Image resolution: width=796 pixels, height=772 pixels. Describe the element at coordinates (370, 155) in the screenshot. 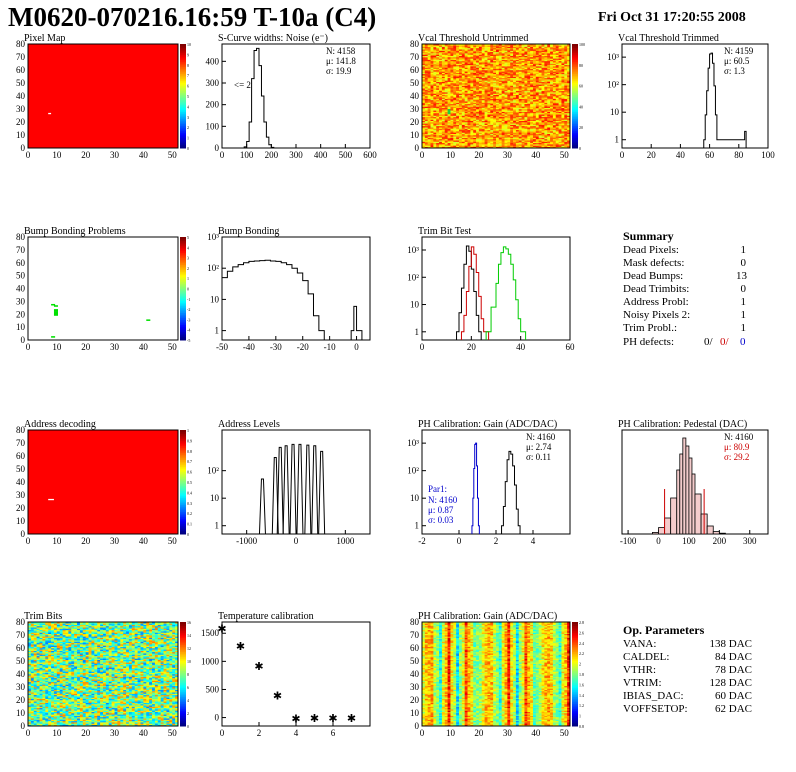

I see `x-tick-label: 600` at that location.